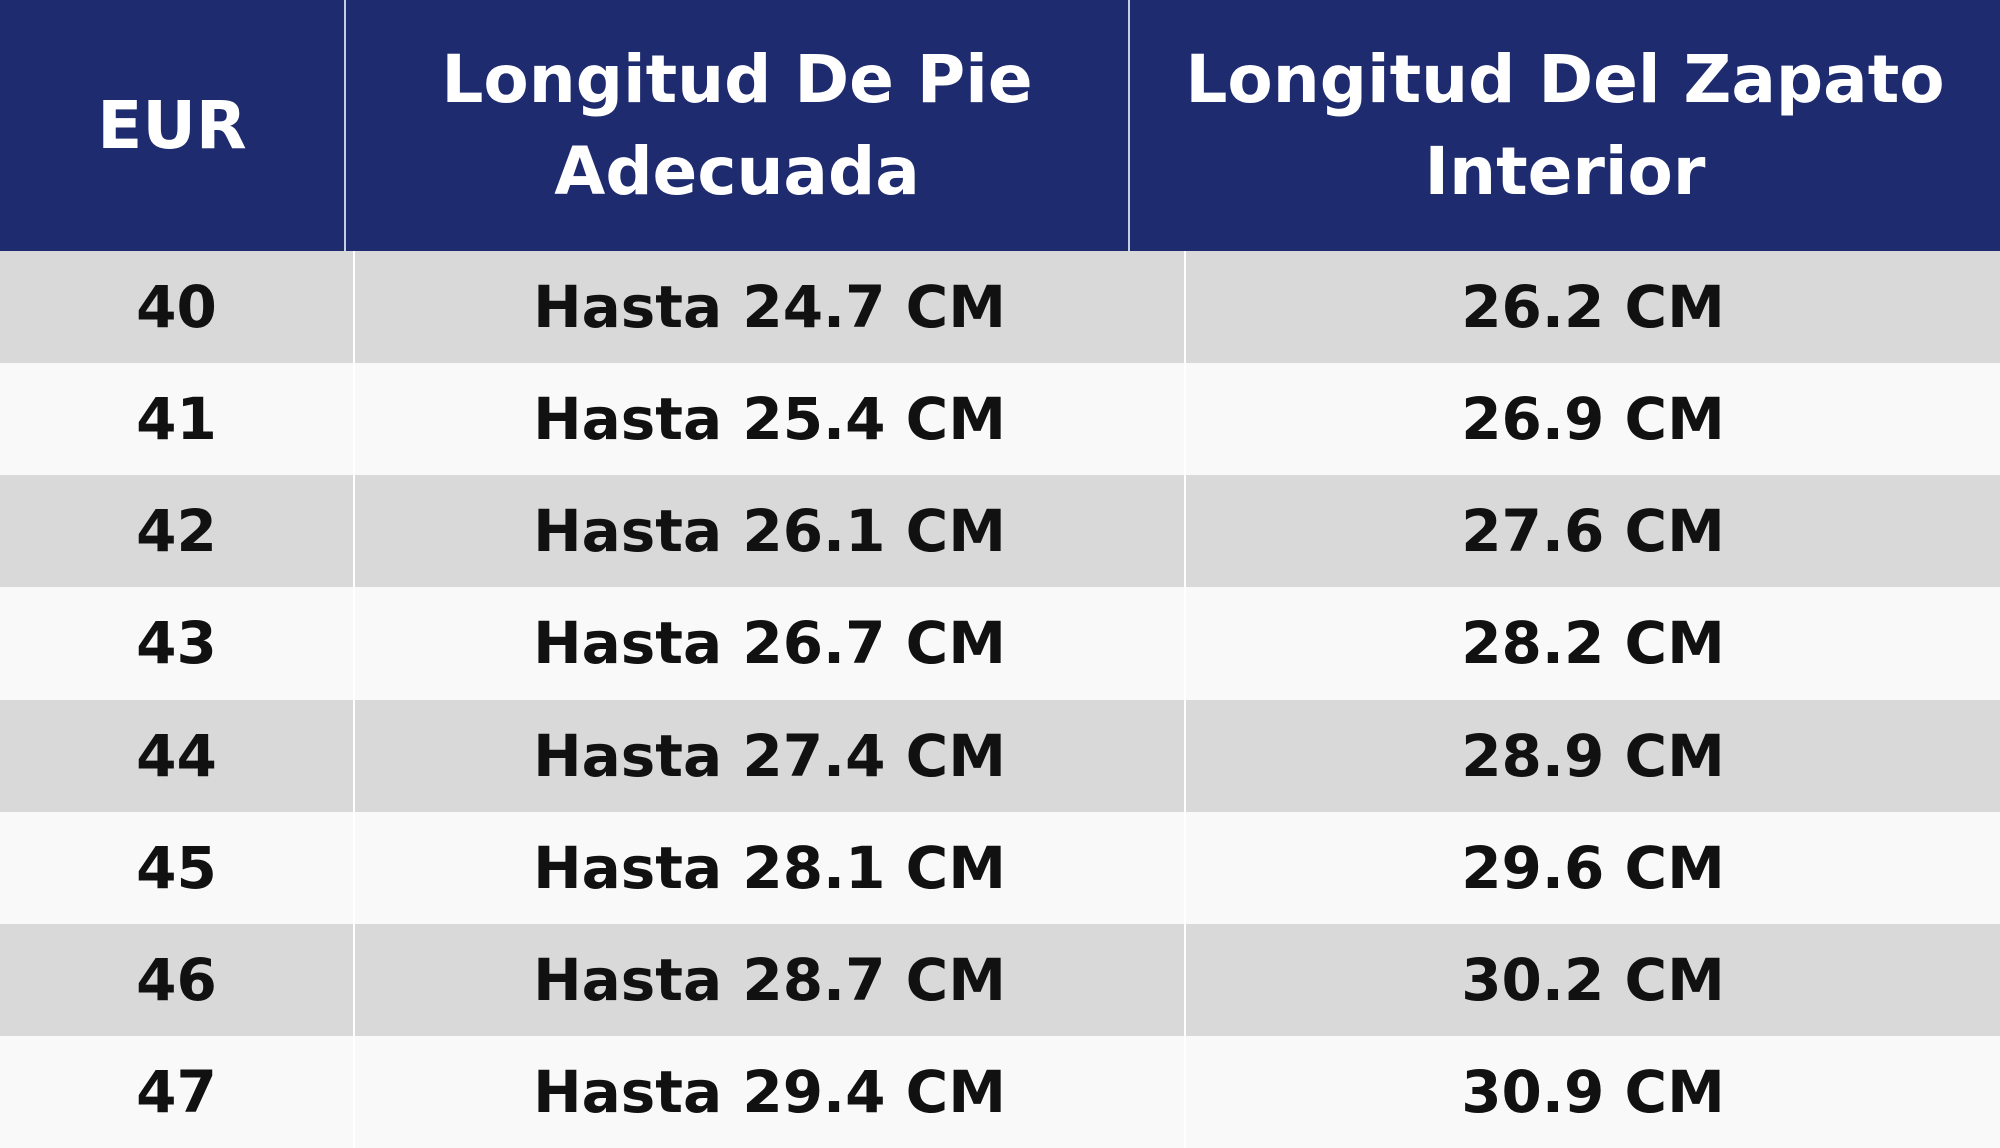  What do you see at coordinates (1593, 867) in the screenshot?
I see `table-cell: 29.6 CM` at bounding box center [1593, 867].